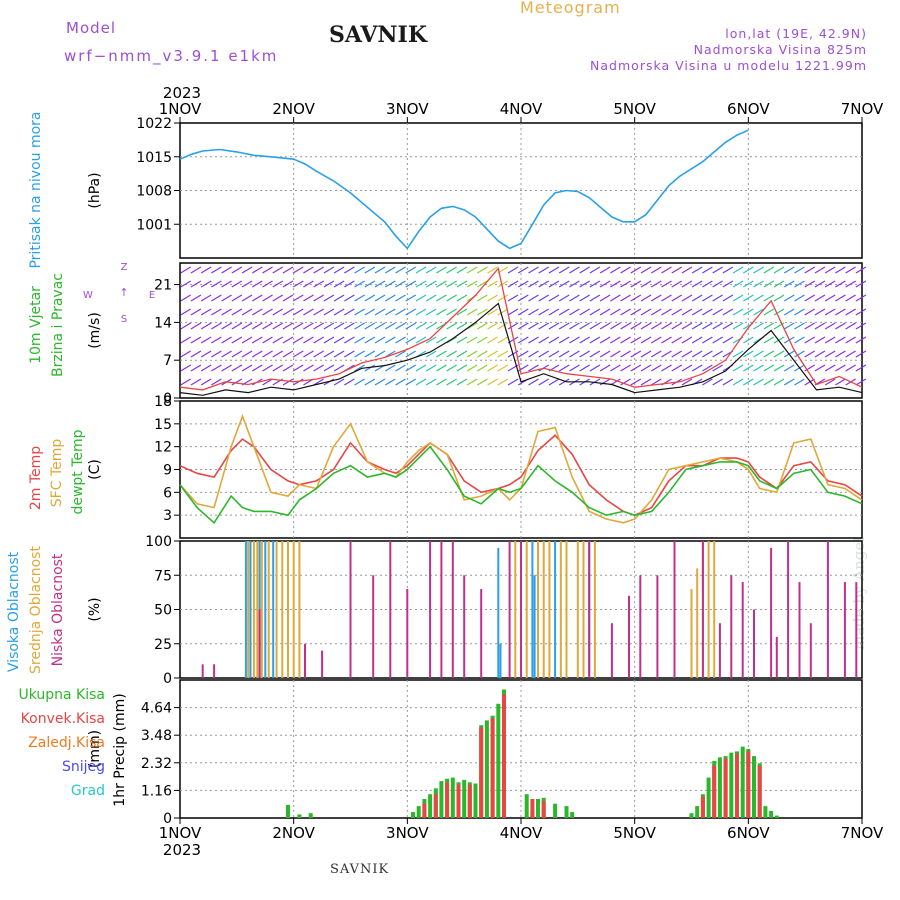  What do you see at coordinates (560, 609) in the screenshot?
I see `bar-cloud_mid` at bounding box center [560, 609].